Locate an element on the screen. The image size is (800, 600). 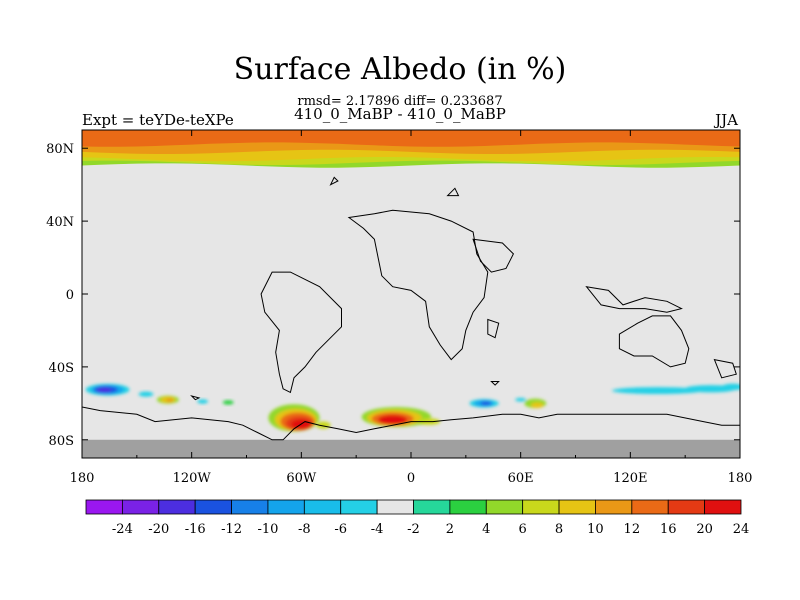
colorbar-label: 10 is located at coordinates (595, 529).